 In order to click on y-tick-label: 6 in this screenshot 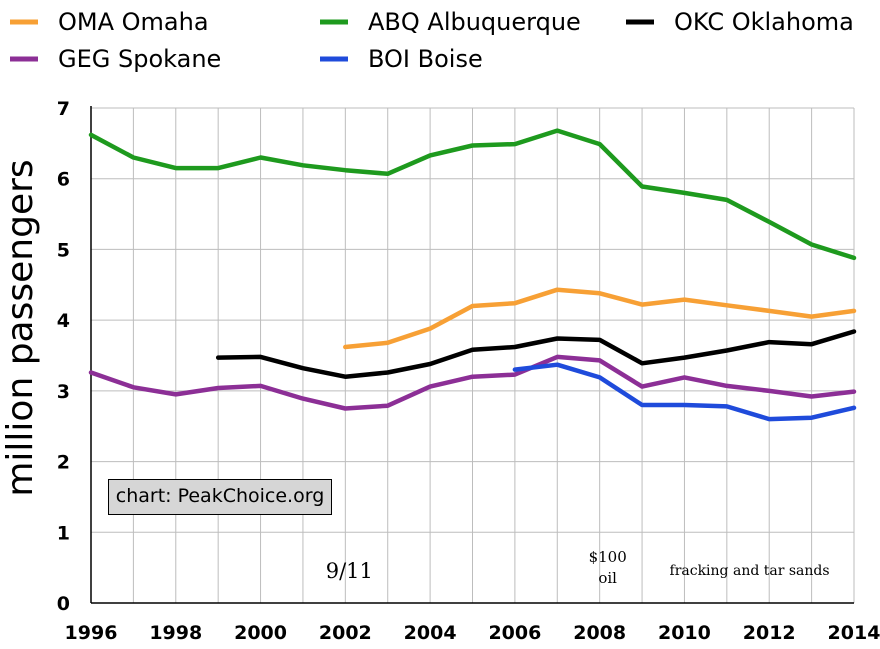, I will do `click(63, 180)`.